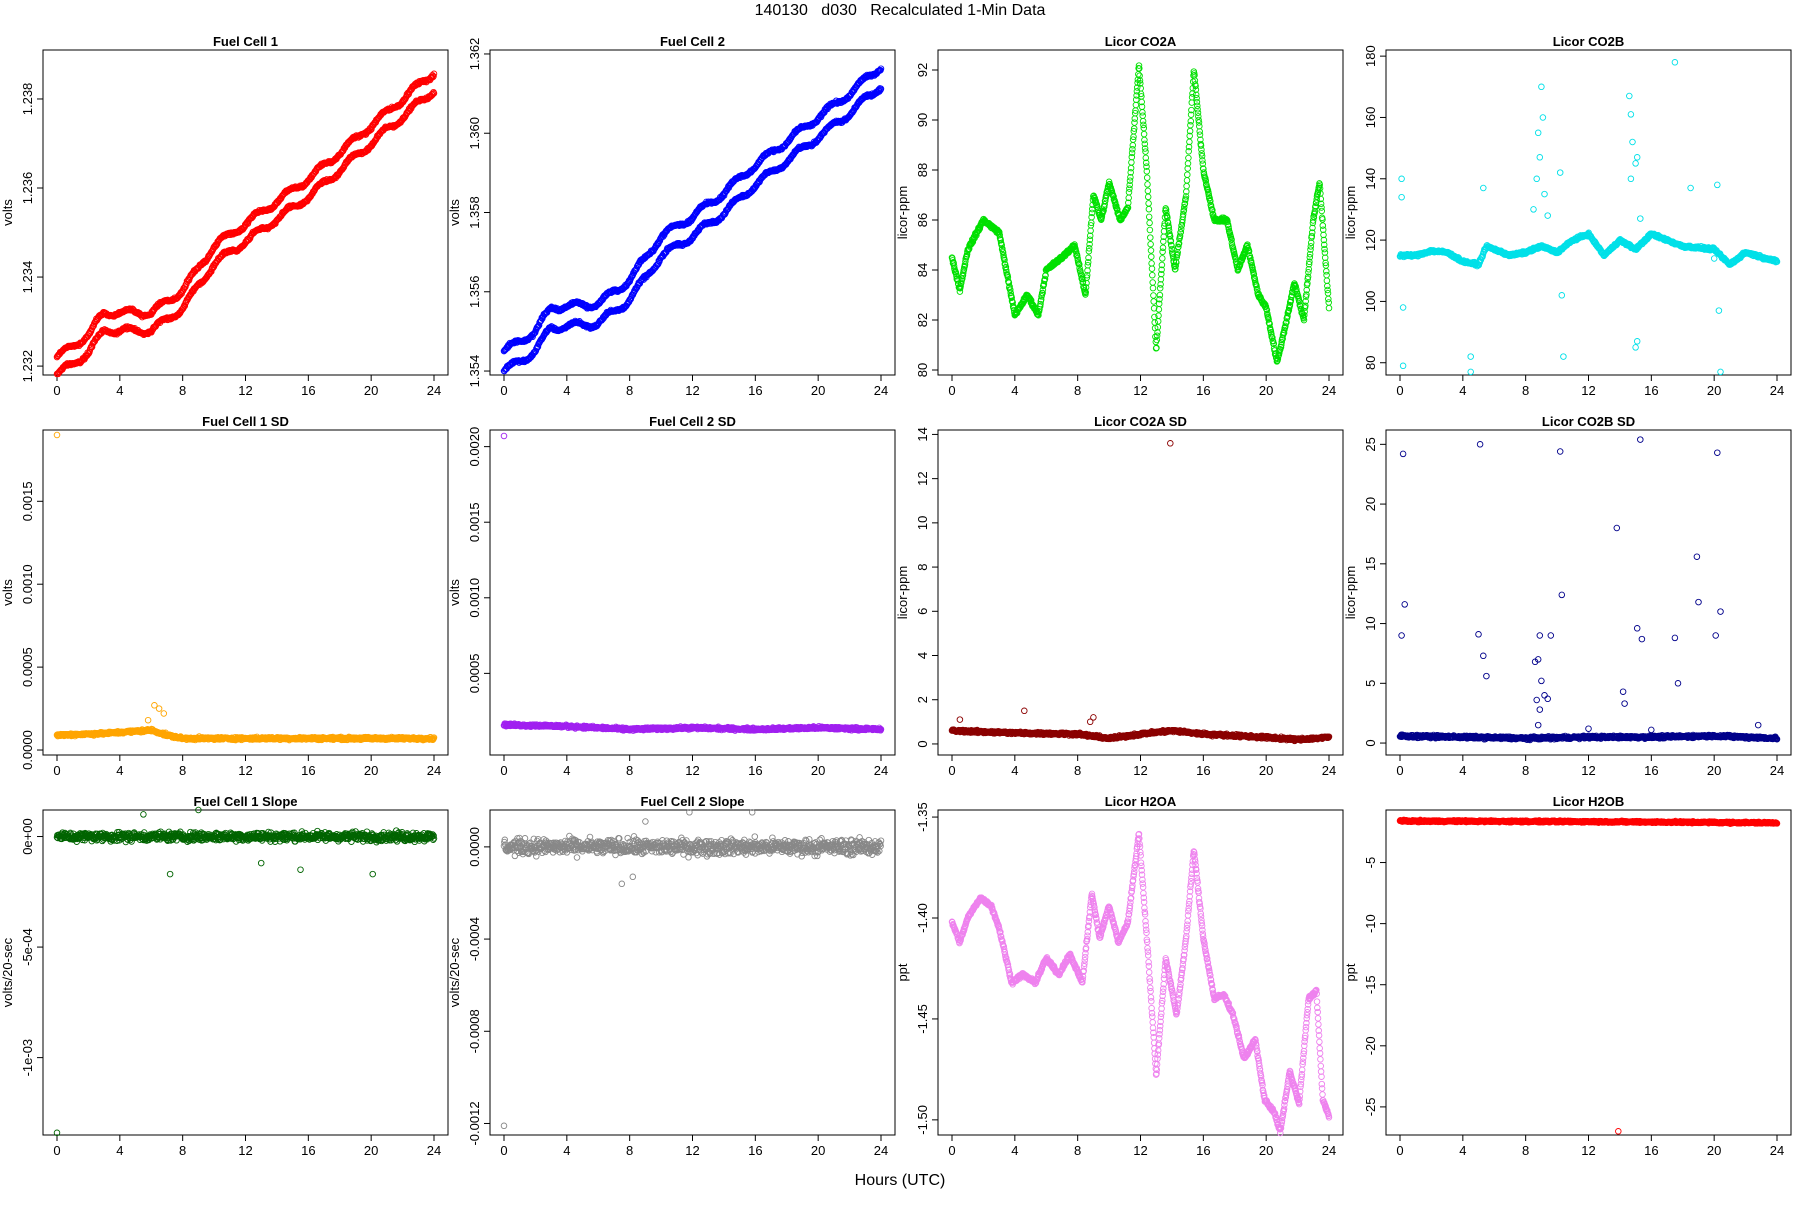  I want to click on y-tick-label: 82, so click(922, 320).